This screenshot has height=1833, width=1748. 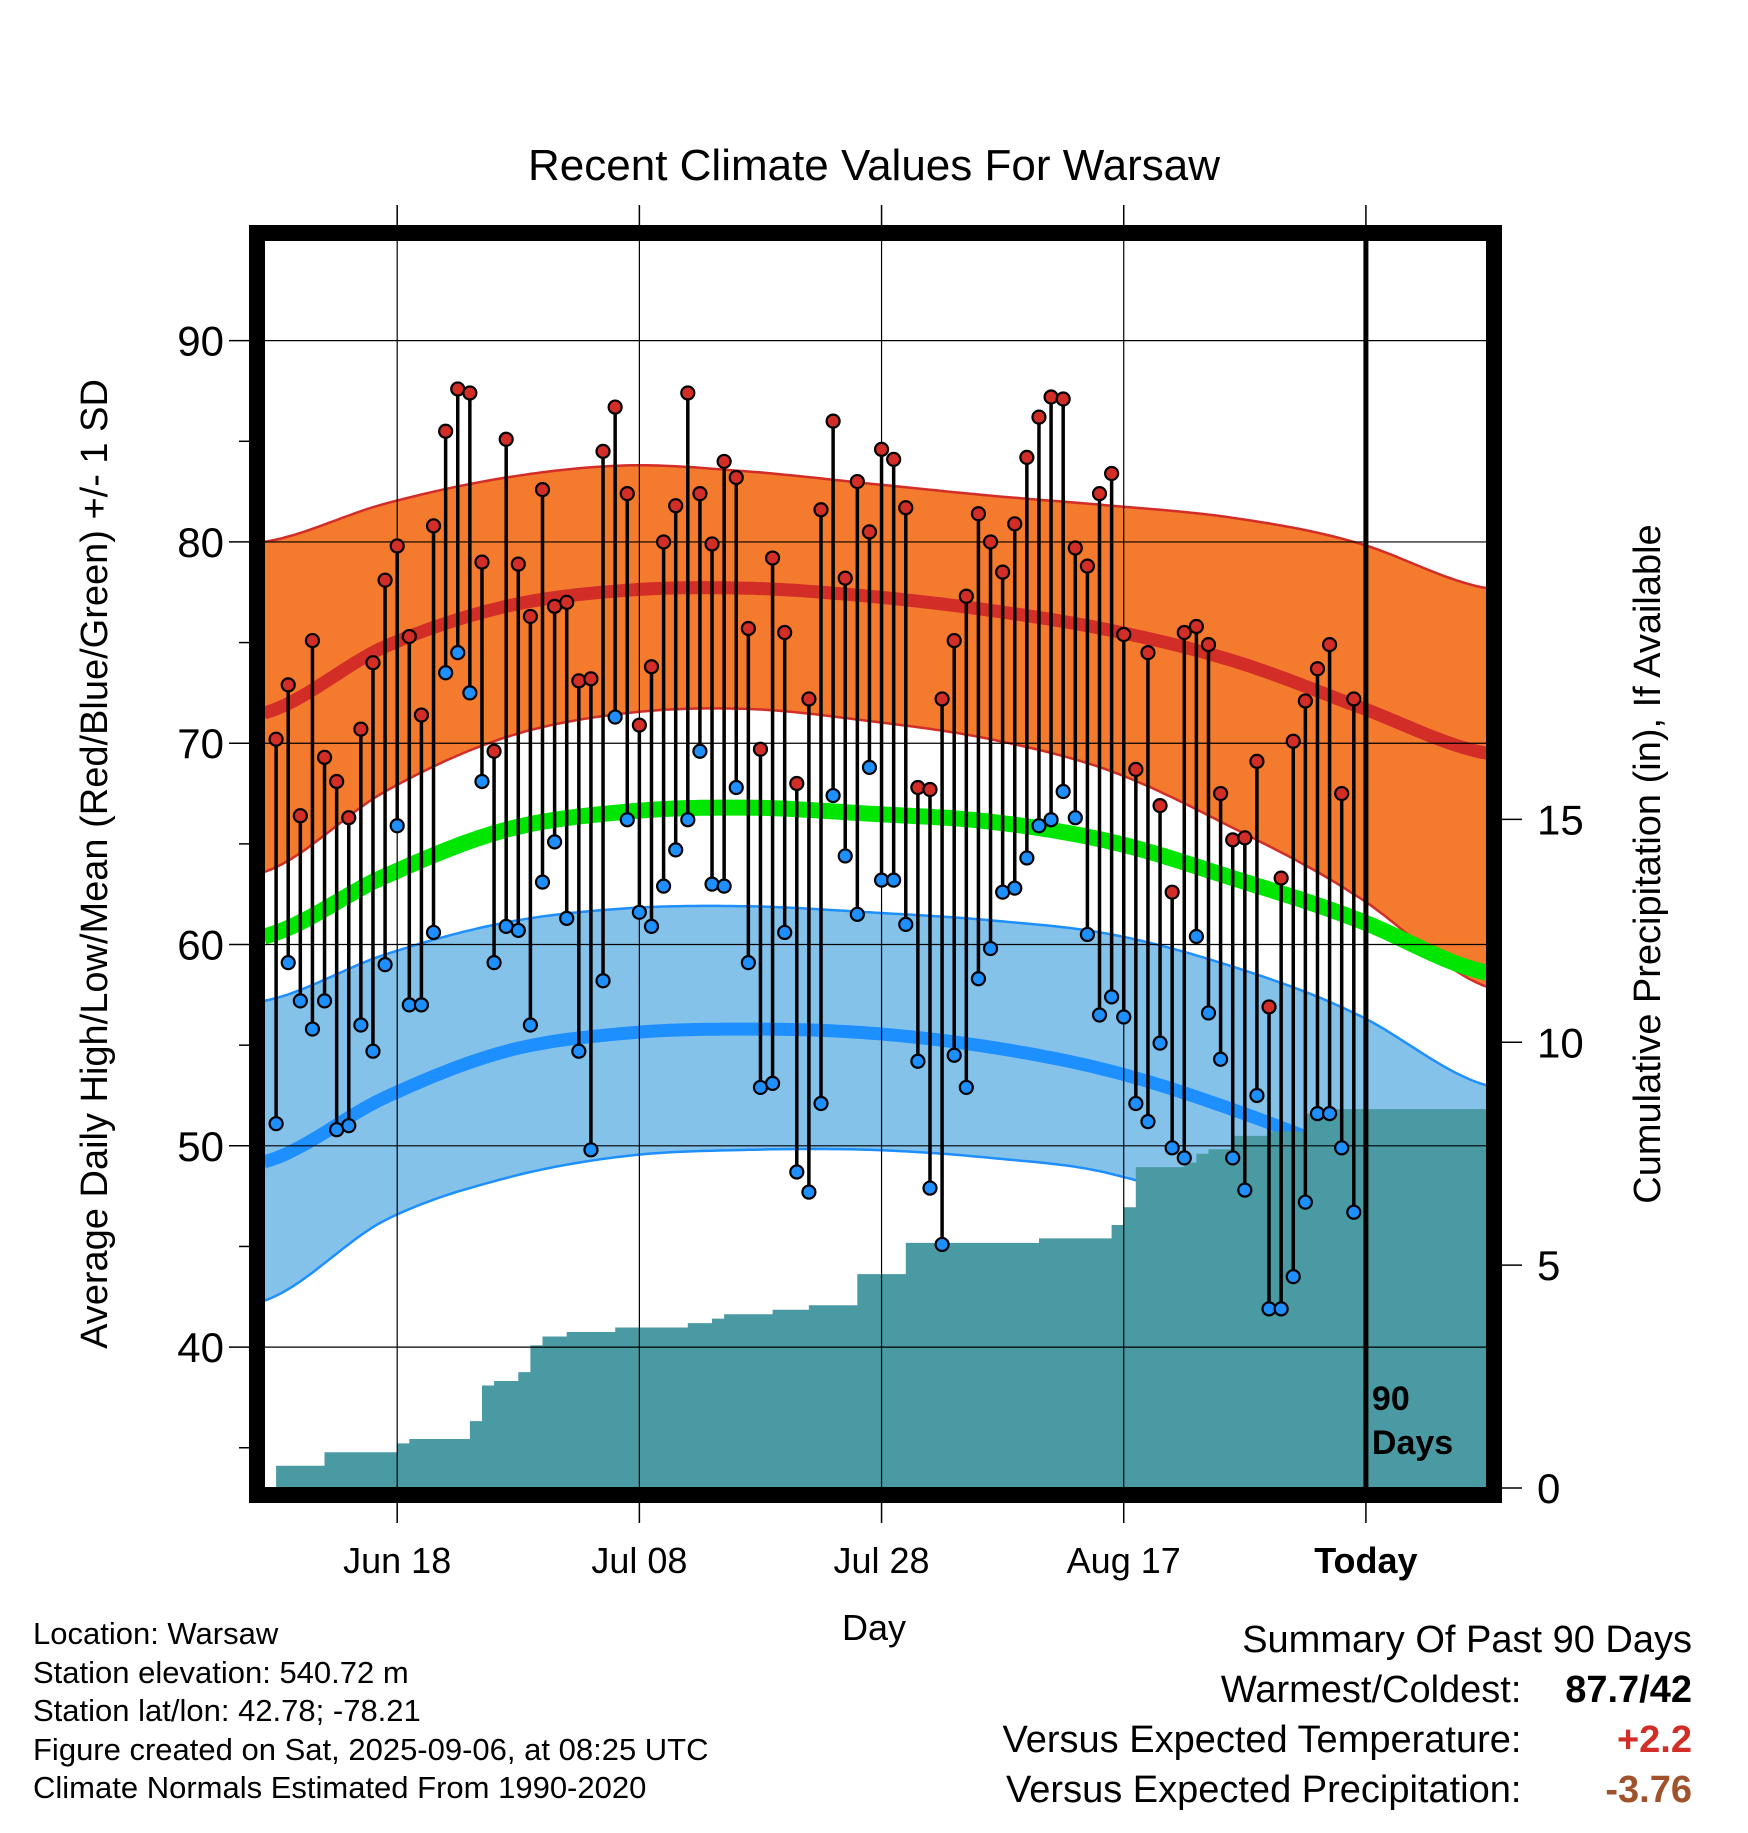 I want to click on today-days-label-1: 90, so click(x=1391, y=1399).